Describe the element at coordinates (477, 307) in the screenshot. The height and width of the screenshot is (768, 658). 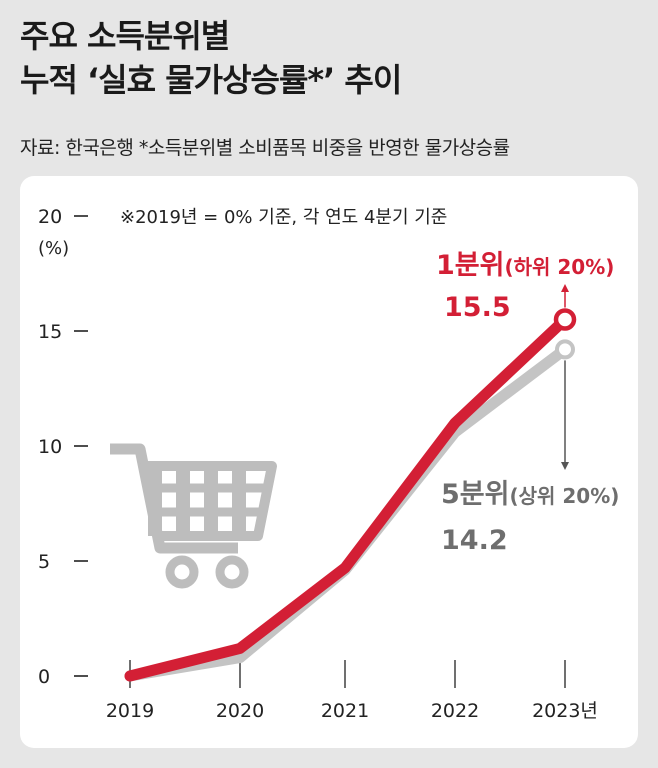
I see `value-label-1st-quintile: 15.5` at that location.